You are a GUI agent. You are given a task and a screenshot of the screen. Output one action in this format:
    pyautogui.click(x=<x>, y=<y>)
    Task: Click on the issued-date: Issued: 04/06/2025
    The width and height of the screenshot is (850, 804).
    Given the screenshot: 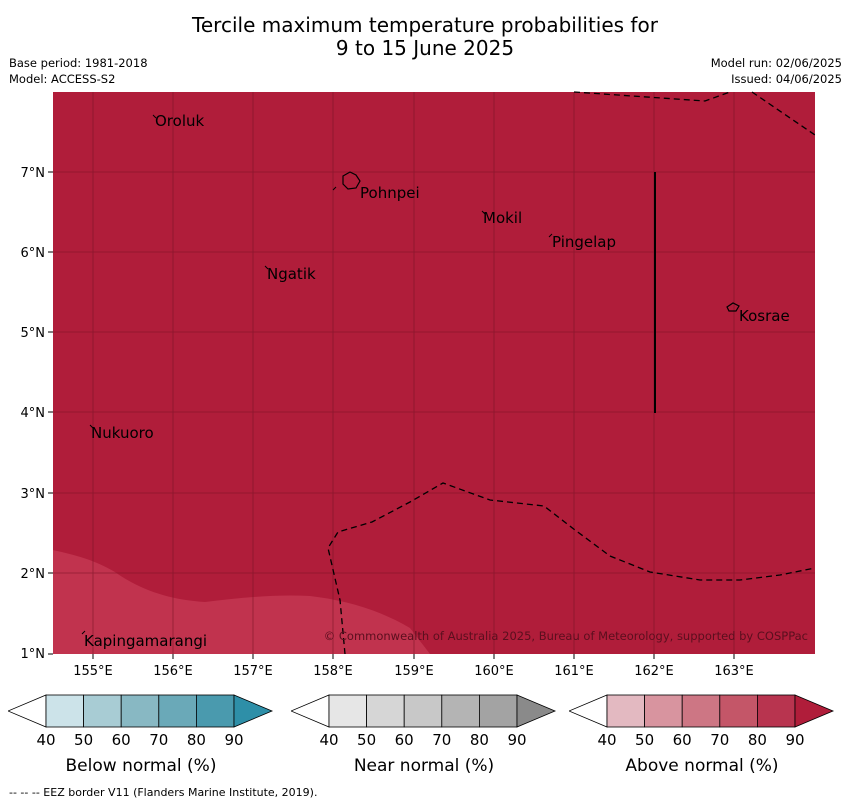 What is the action you would take?
    pyautogui.click(x=786, y=79)
    